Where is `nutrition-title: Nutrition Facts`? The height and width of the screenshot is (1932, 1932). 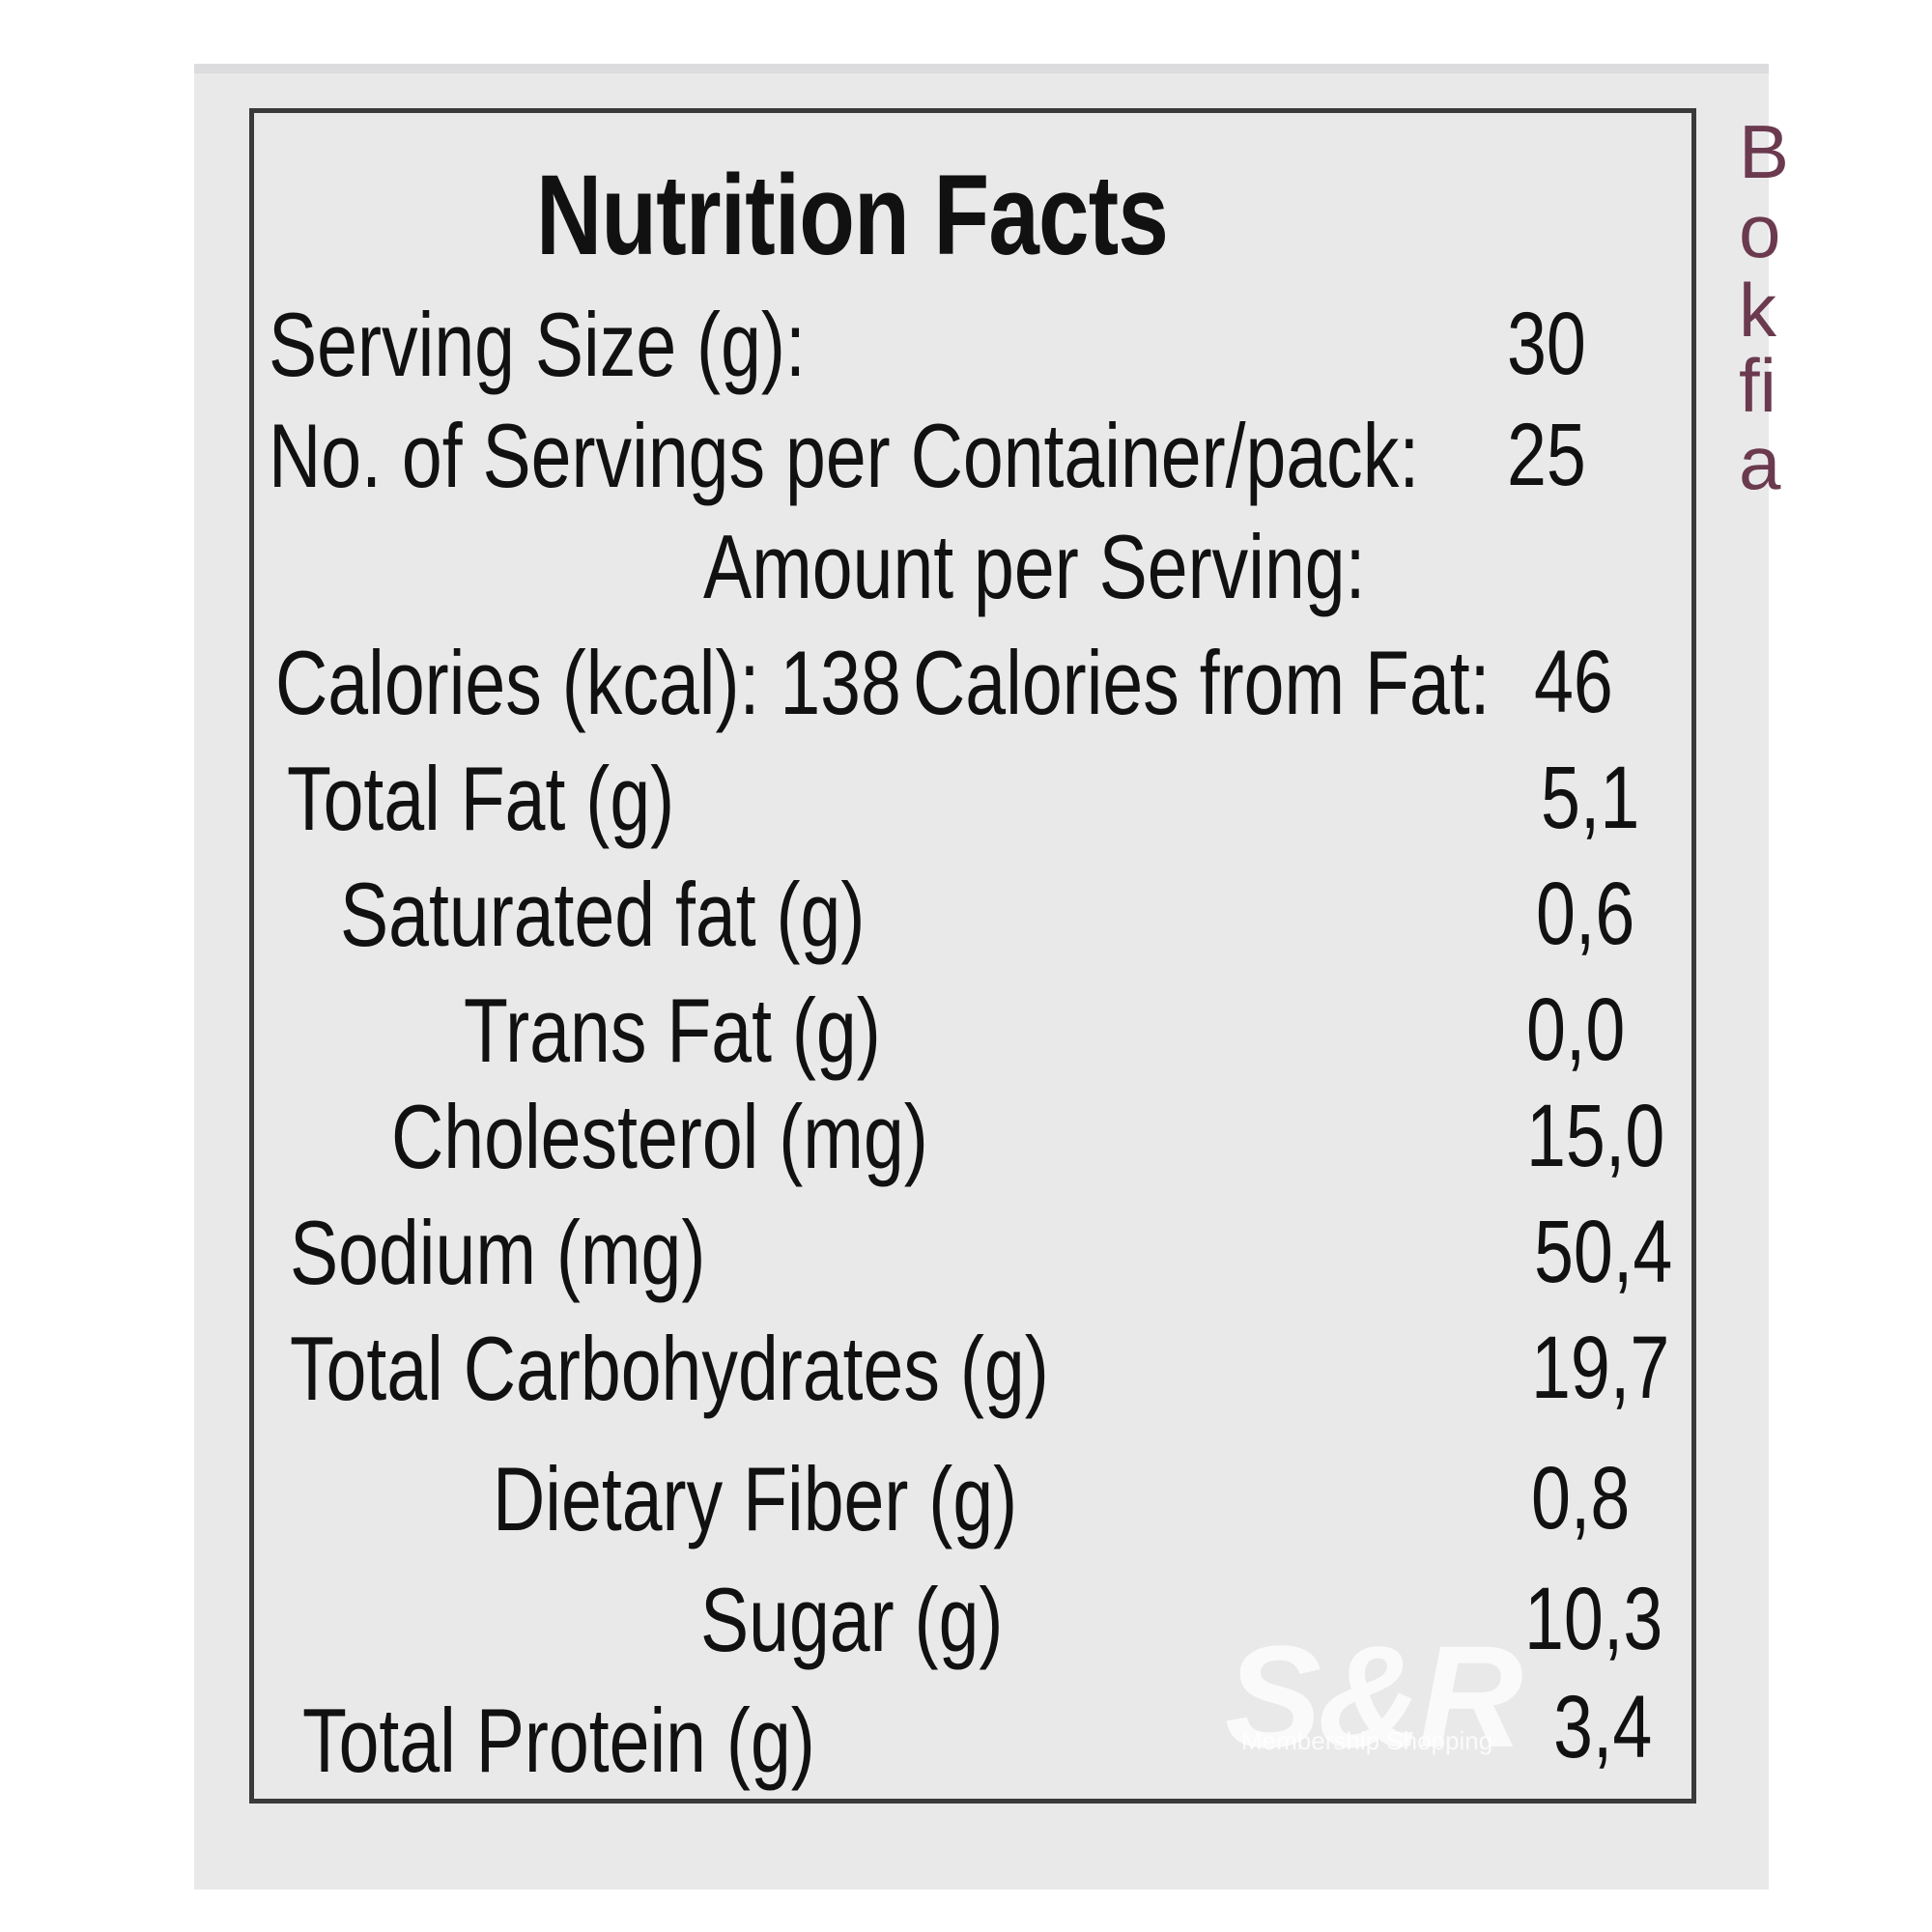 nutrition-title: Nutrition Facts is located at coordinates (852, 215).